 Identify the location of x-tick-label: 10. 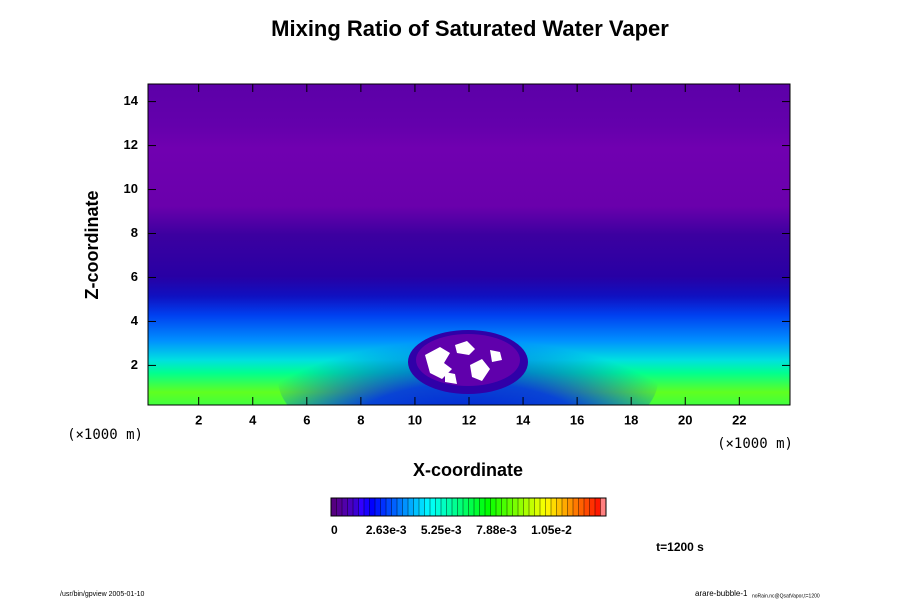
(415, 419).